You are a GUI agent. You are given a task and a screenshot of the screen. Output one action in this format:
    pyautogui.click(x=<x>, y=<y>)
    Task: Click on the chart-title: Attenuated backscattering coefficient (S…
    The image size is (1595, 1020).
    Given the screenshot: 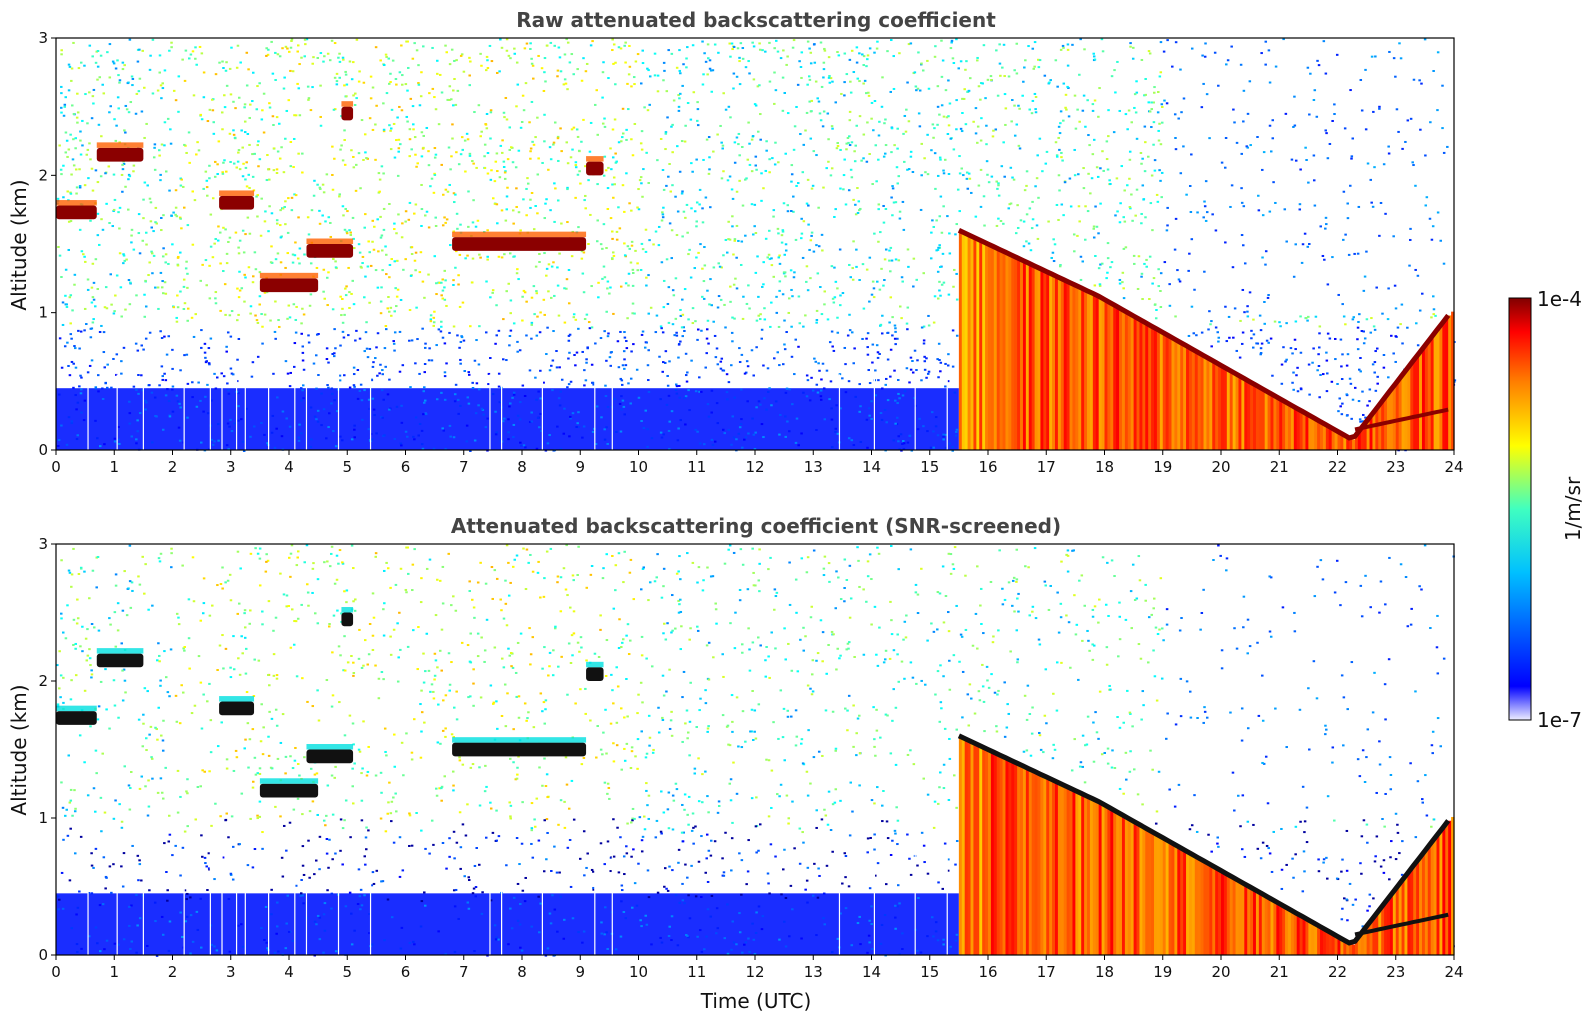 What is the action you would take?
    pyautogui.click(x=756, y=526)
    